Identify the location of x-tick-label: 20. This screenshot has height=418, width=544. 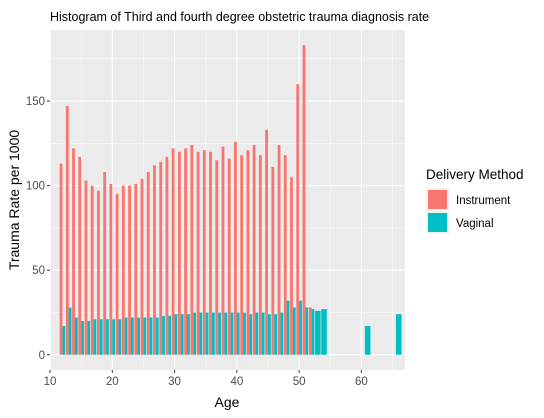
(112, 382).